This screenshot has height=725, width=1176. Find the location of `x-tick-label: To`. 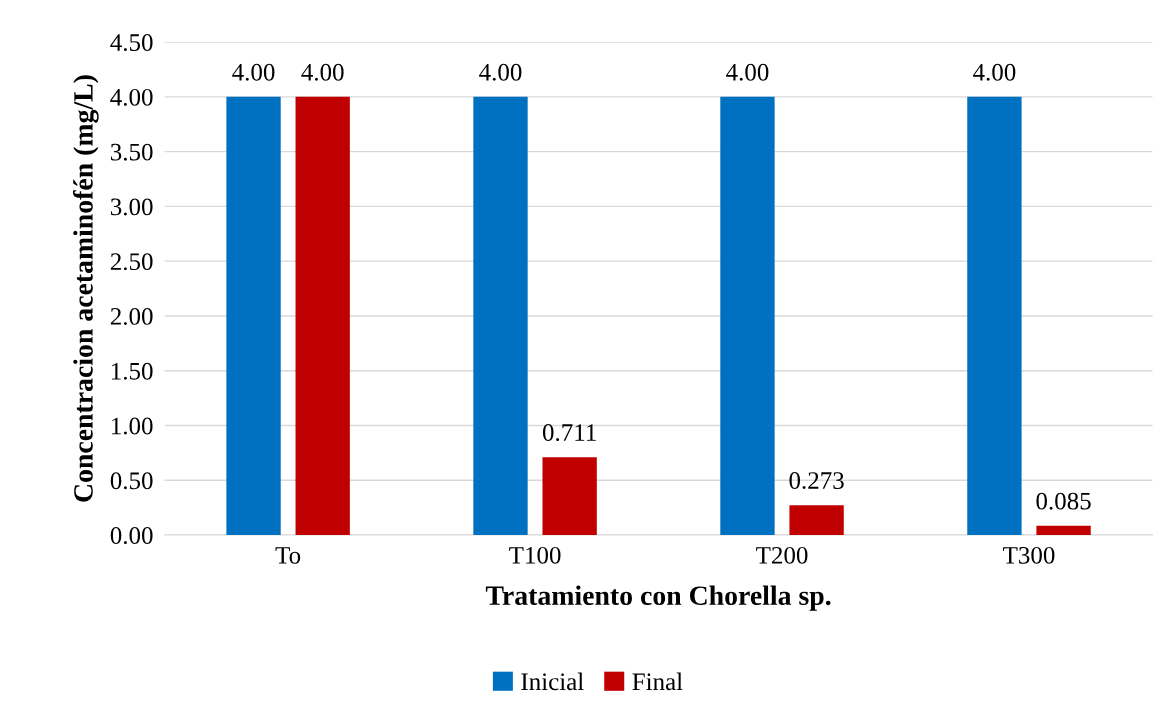

x-tick-label: To is located at coordinates (288, 555).